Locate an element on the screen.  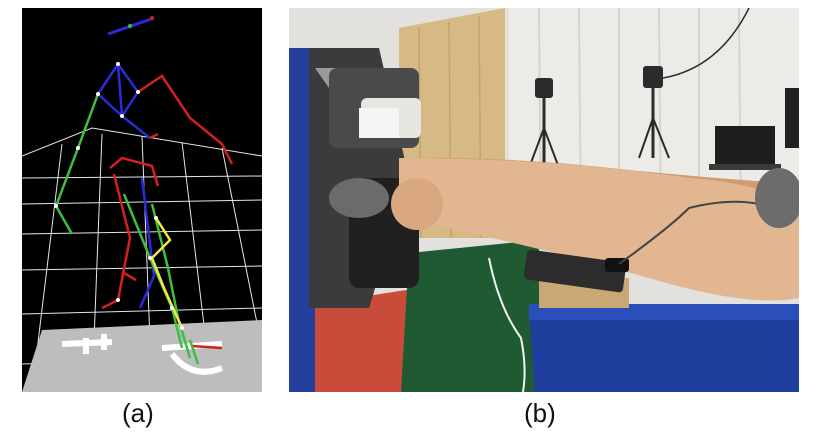
panel-b-caption: (b) is located at coordinates (540, 413).